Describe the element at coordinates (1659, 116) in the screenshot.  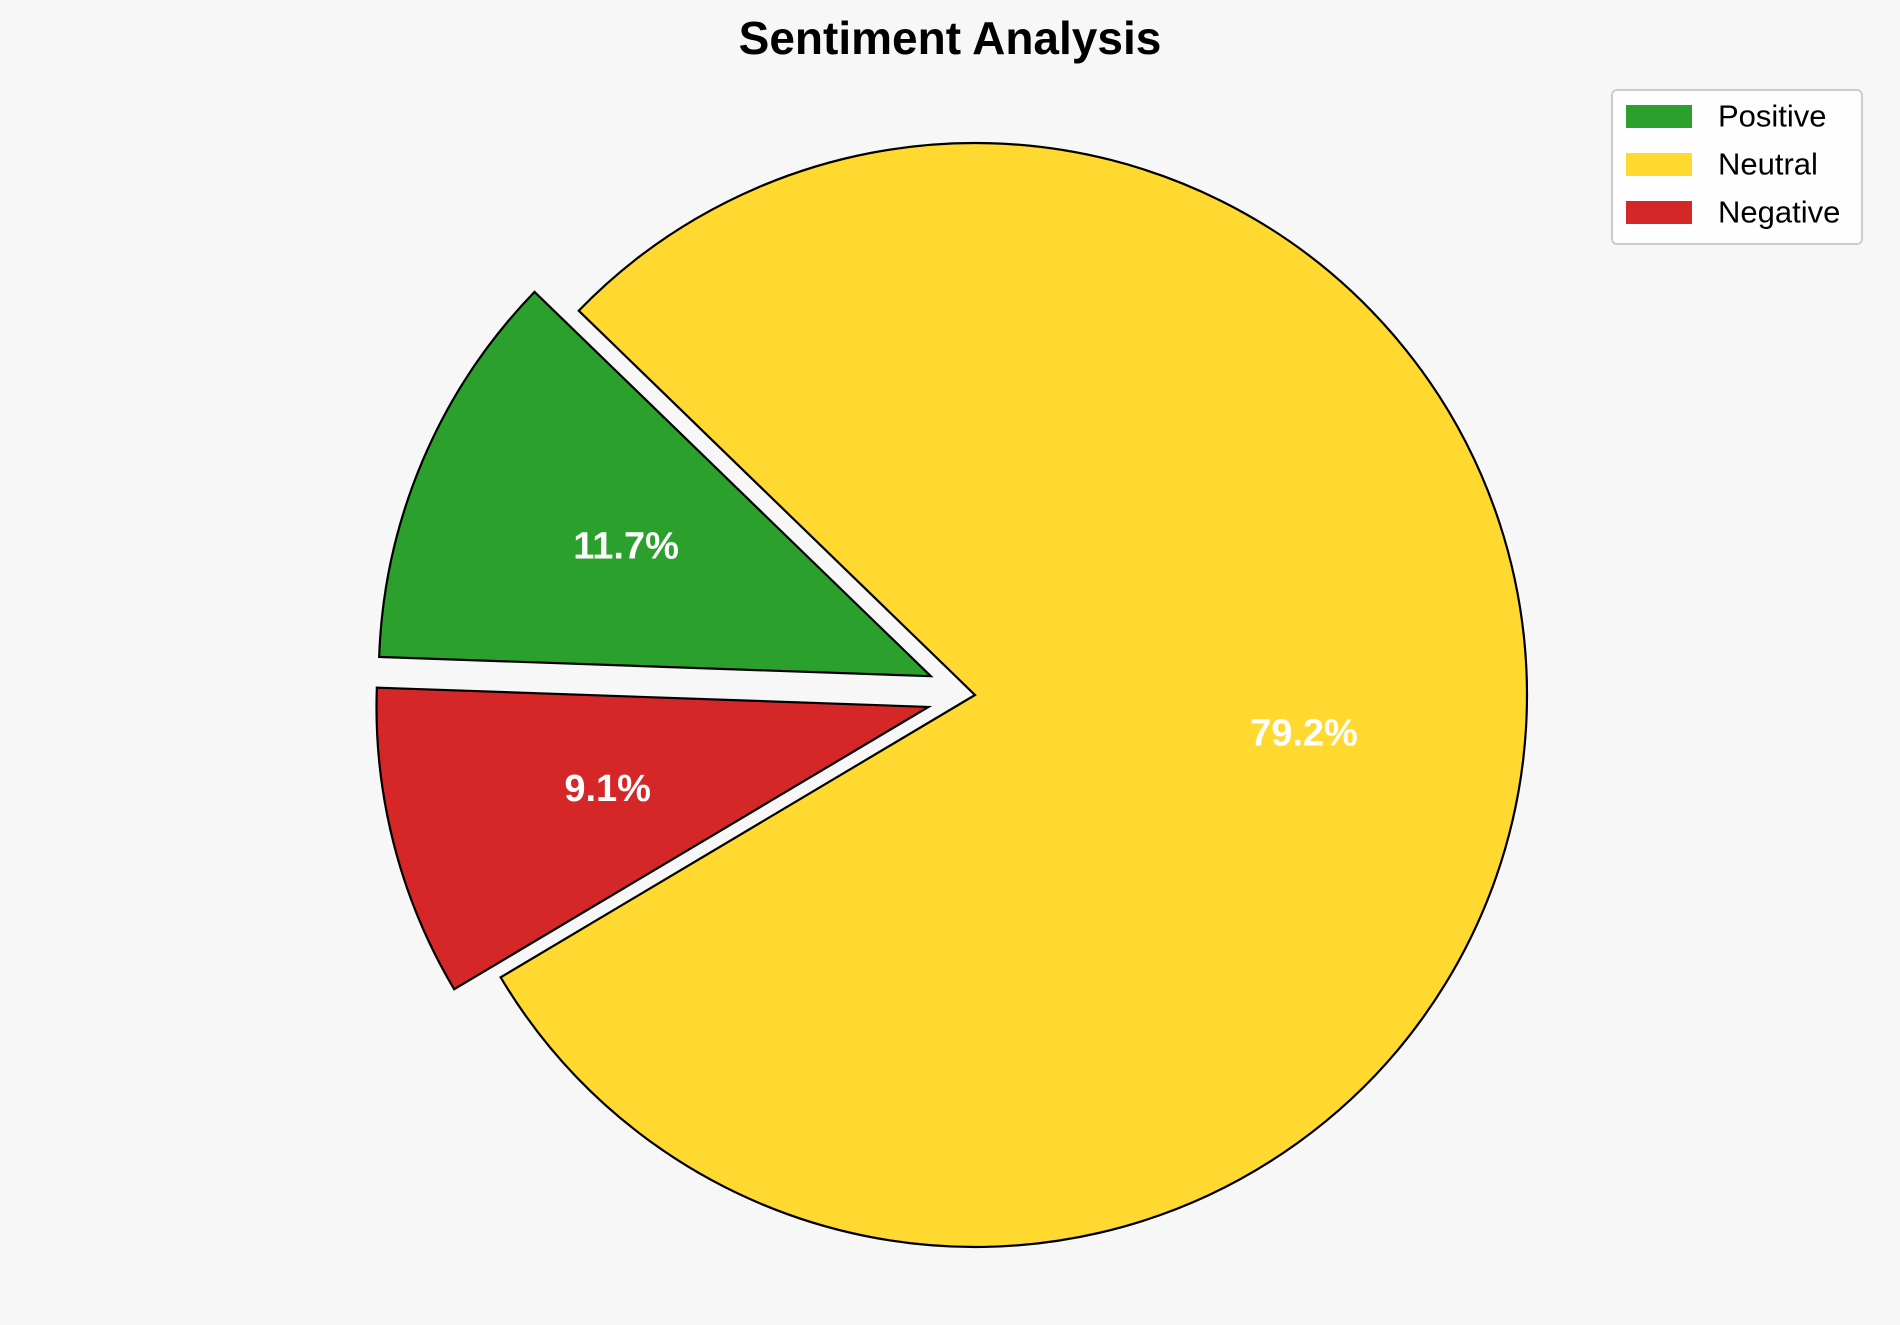
I see `legend-swatch-positive` at that location.